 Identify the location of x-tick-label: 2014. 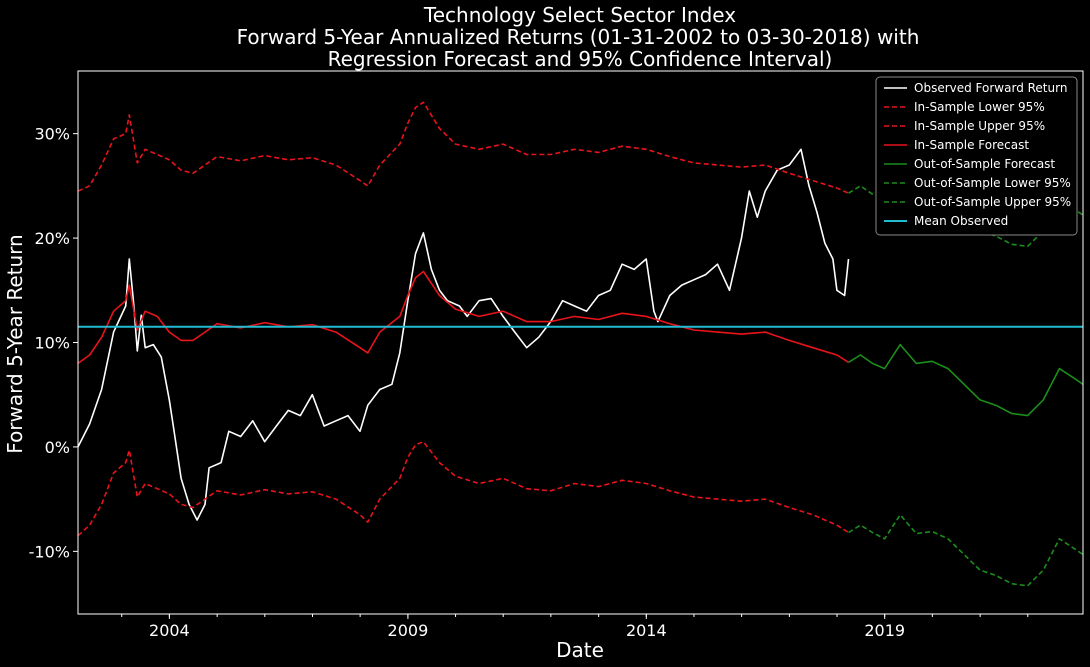
(646, 630).